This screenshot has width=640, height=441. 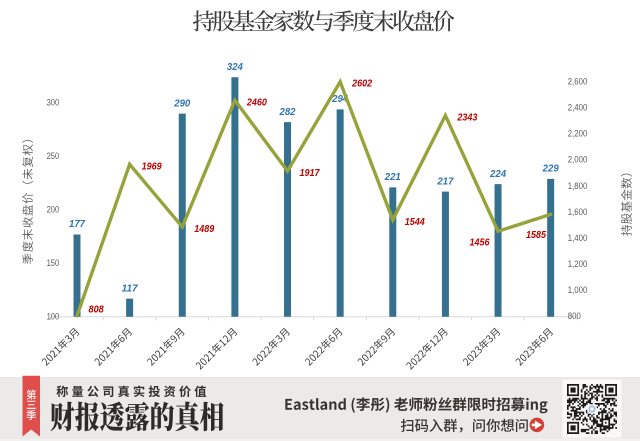 I want to click on svg-text: 2,400, so click(x=578, y=107).